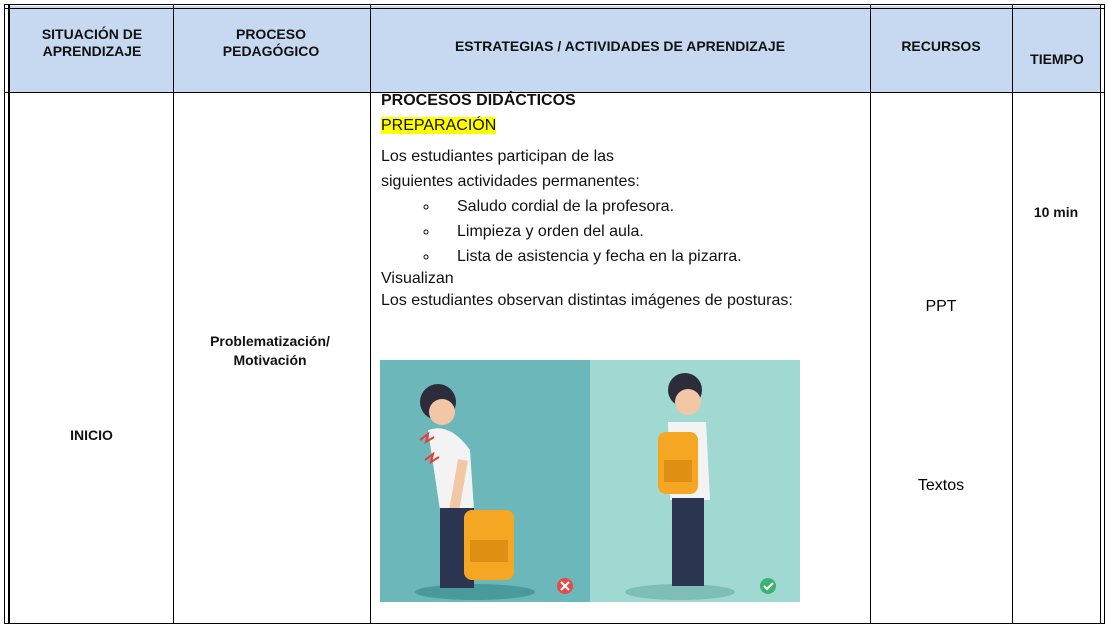 Image resolution: width=1108 pixels, height=624 pixels. I want to click on list-item: Limpieza y orden del aula., so click(620, 231).